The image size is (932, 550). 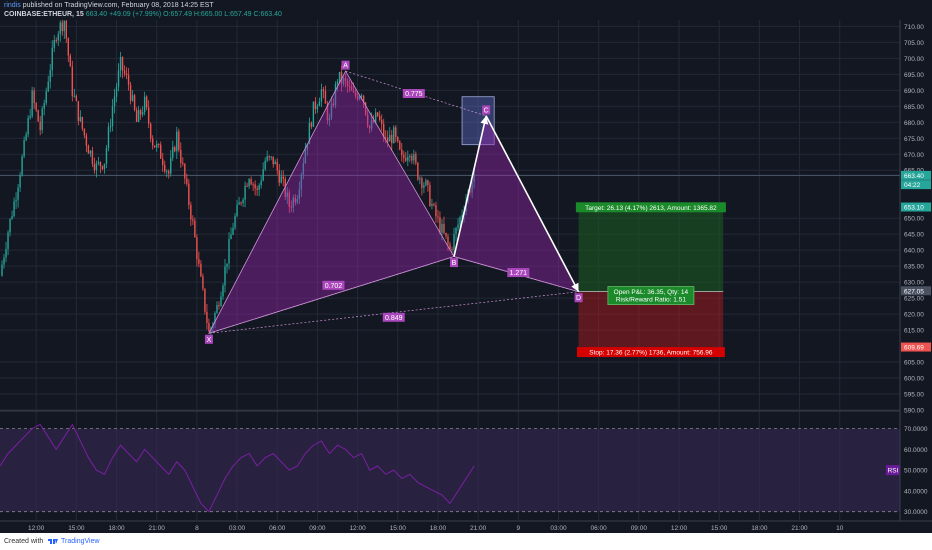 I want to click on price-tick-label: 700.00, so click(x=914, y=59).